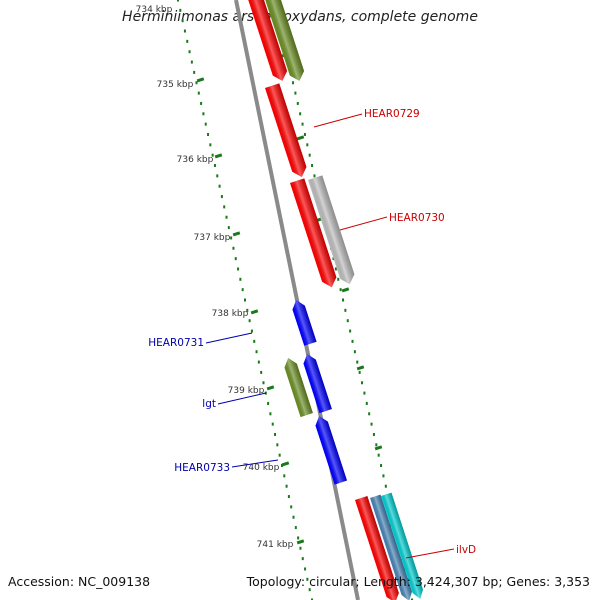  Describe the element at coordinates (212, 238) in the screenshot. I see `tick-label: 737 kbp` at that location.